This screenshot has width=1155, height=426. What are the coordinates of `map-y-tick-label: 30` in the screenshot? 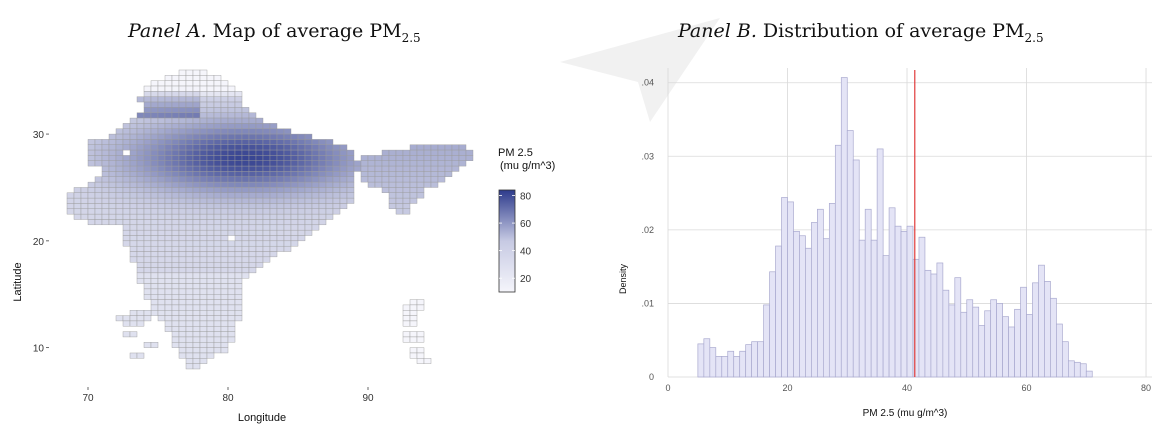 It's located at (39, 135).